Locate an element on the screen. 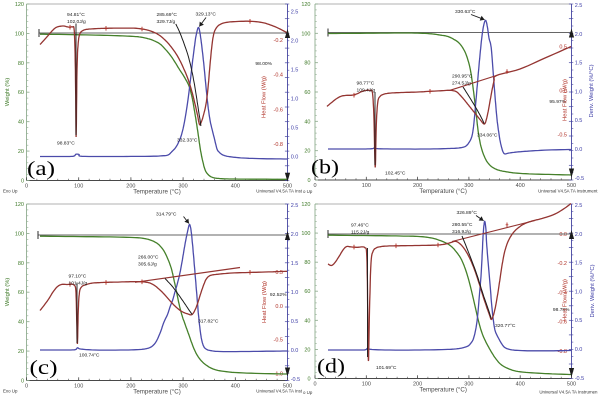 The height and width of the screenshot is (400, 600). svg-text: 115.2J/g is located at coordinates (360, 233).